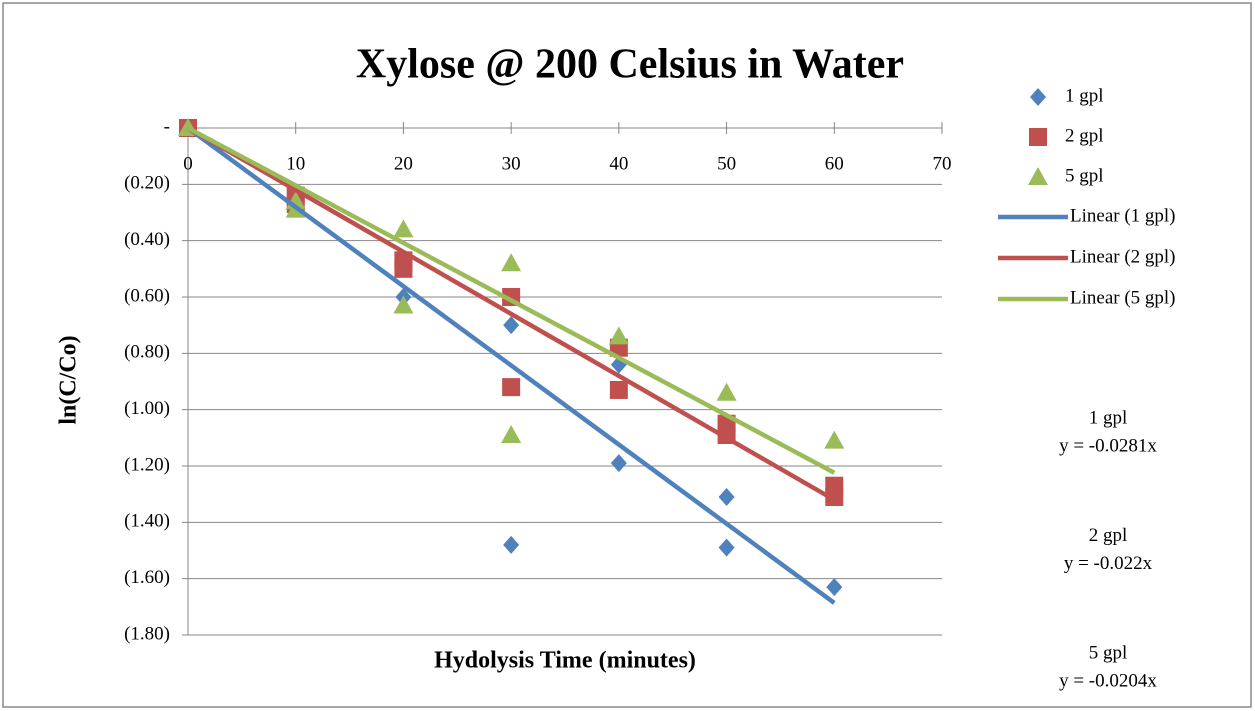  What do you see at coordinates (1084, 135) in the screenshot?
I see `legend-label: 2 gpl` at bounding box center [1084, 135].